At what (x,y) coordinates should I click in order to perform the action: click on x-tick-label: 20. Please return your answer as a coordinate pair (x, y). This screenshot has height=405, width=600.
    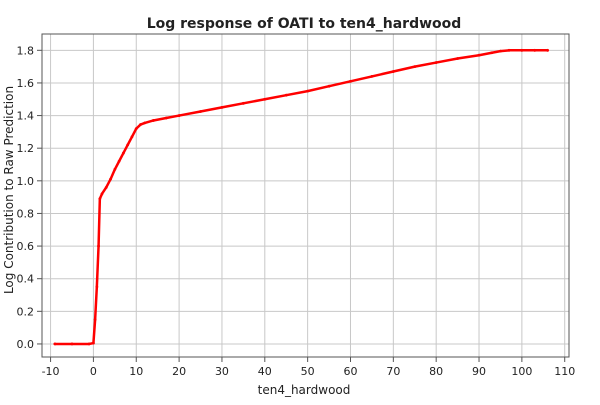
    Looking at the image, I should click on (179, 371).